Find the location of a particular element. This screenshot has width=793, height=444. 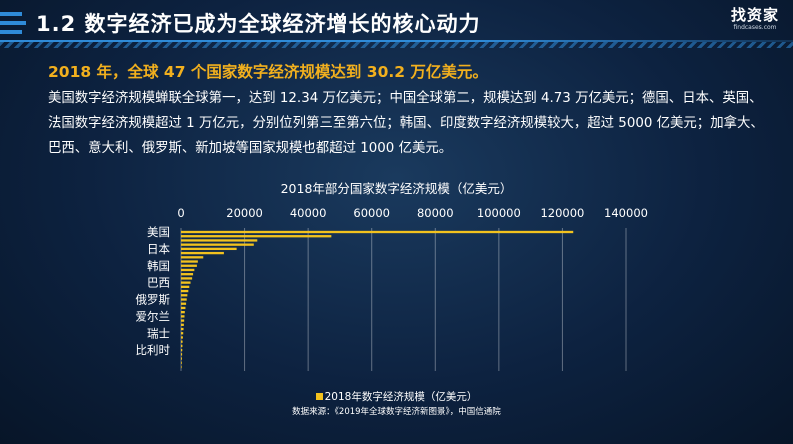

x-tick-label: 80000 is located at coordinates (435, 213).